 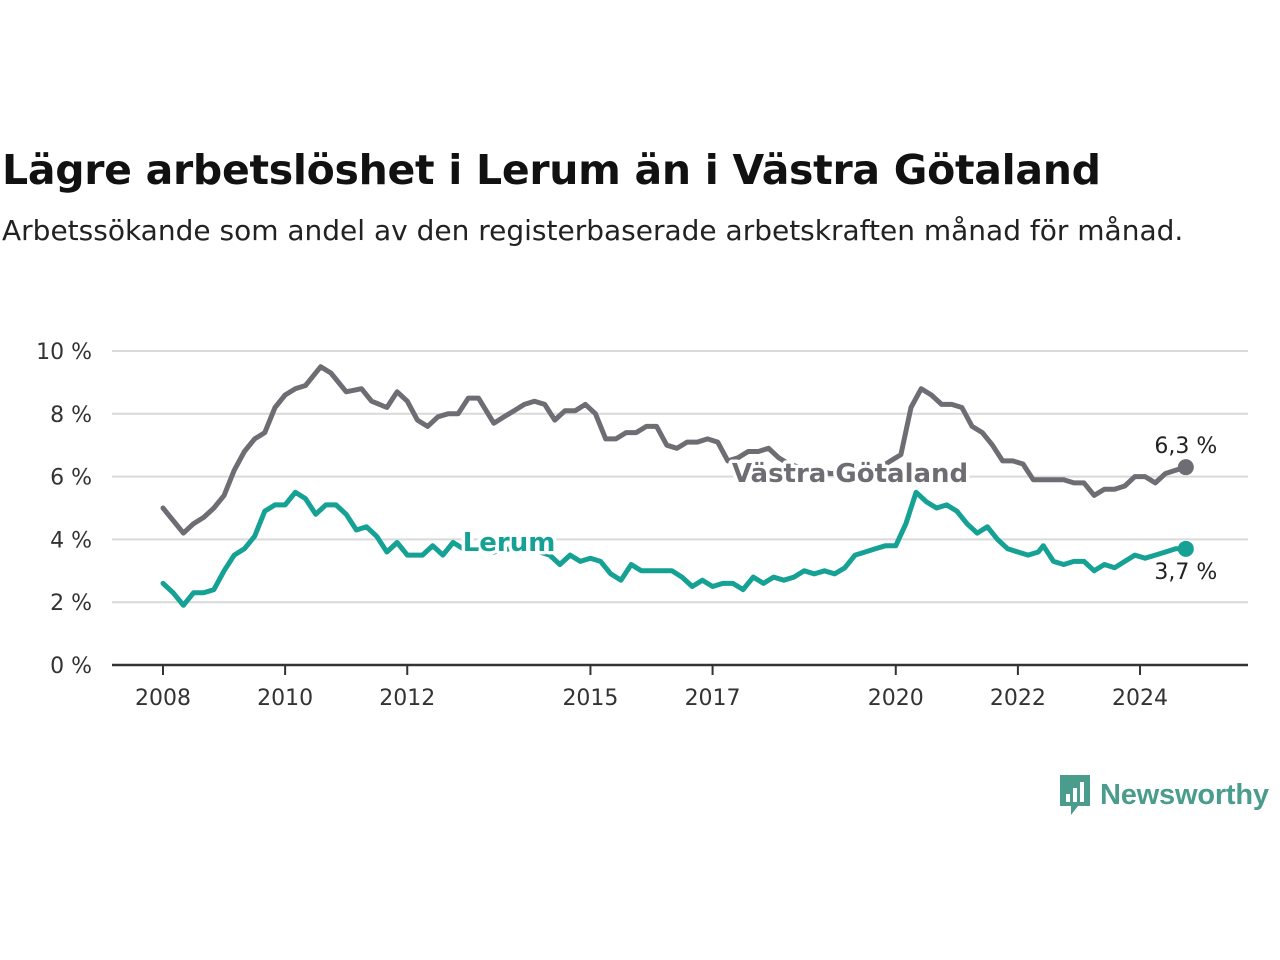 I want to click on y-tick-label: 2 %, so click(x=71, y=603).